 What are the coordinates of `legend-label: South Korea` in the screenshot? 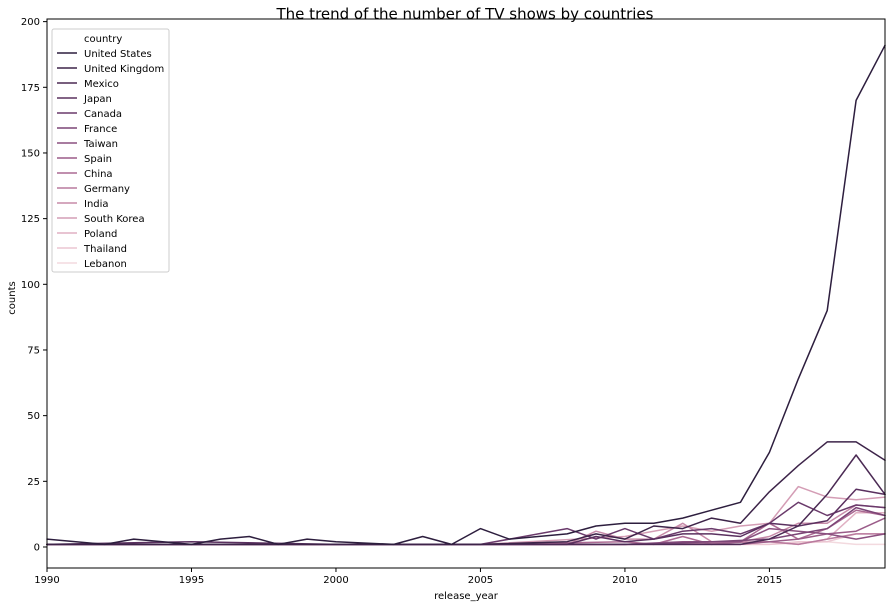 It's located at (114, 219).